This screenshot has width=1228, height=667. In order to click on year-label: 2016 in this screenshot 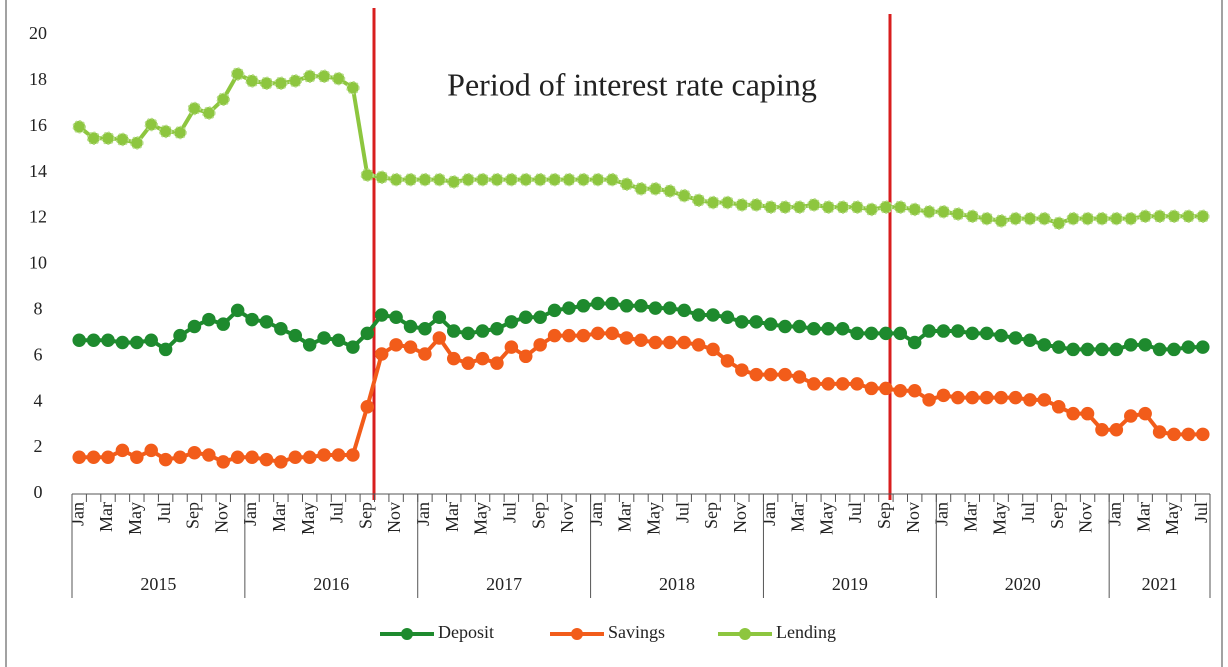, I will do `click(331, 584)`.